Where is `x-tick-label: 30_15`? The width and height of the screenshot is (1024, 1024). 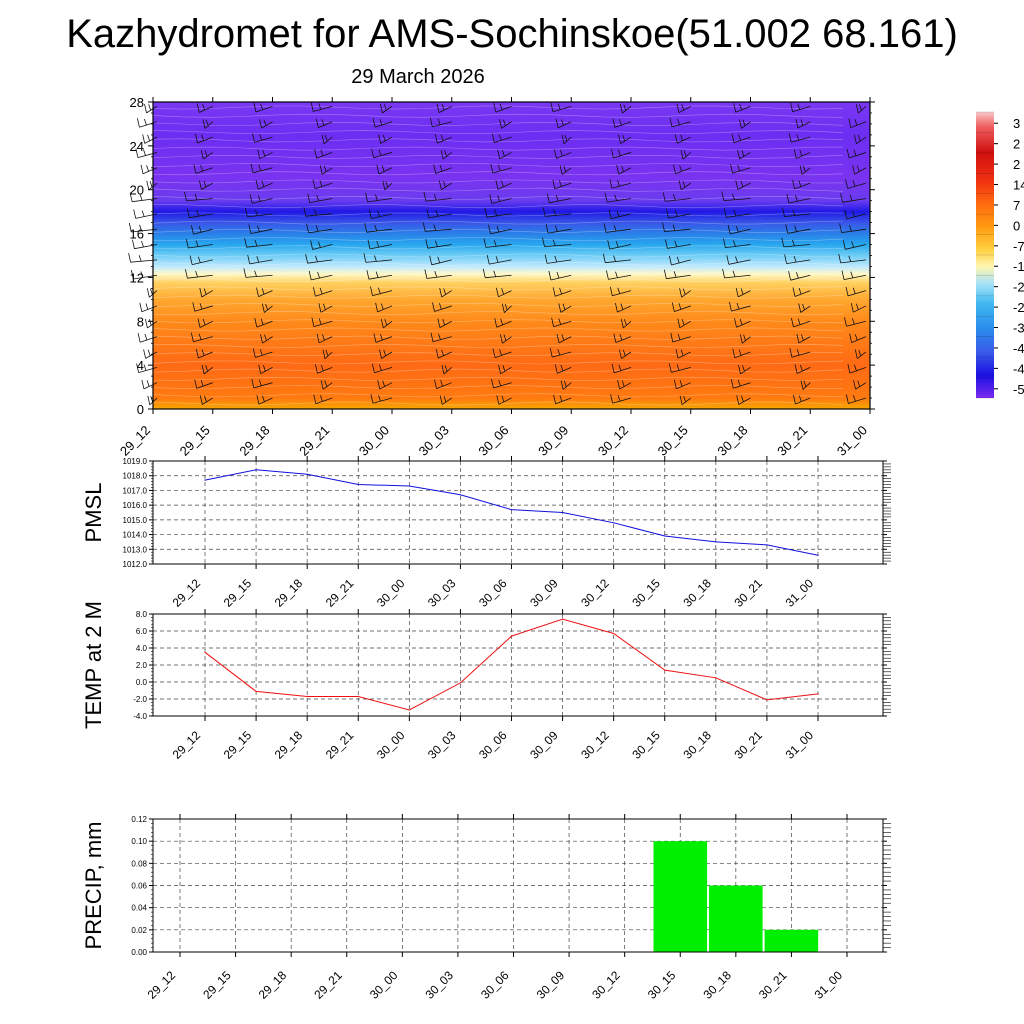 x-tick-label: 30_15 is located at coordinates (646, 745).